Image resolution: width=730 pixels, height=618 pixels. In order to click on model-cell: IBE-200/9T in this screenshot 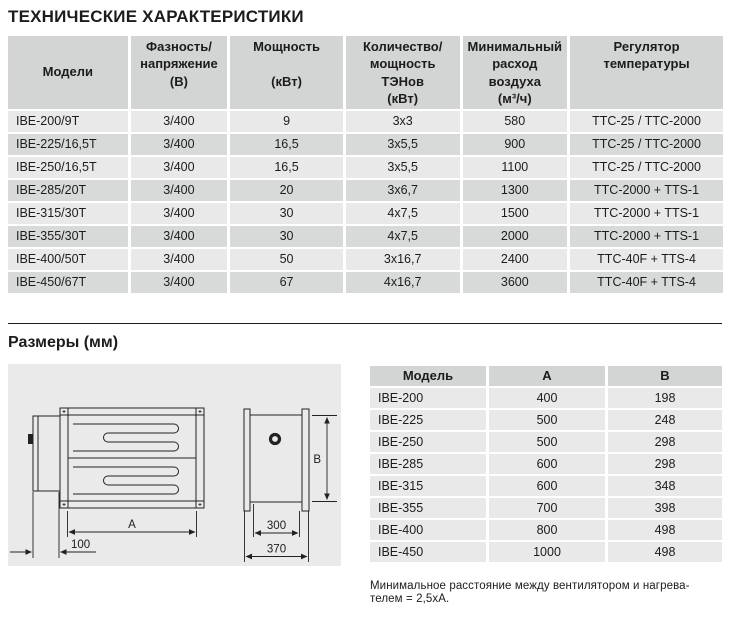, I will do `click(68, 121)`.